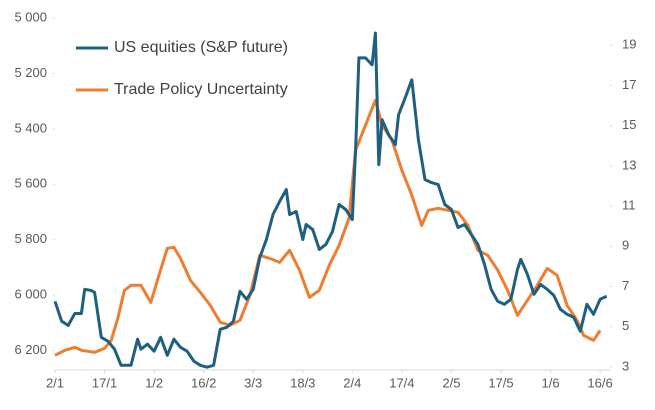 The height and width of the screenshot is (410, 655). What do you see at coordinates (500, 382) in the screenshot?
I see `x-tick-label: 17/5` at bounding box center [500, 382].